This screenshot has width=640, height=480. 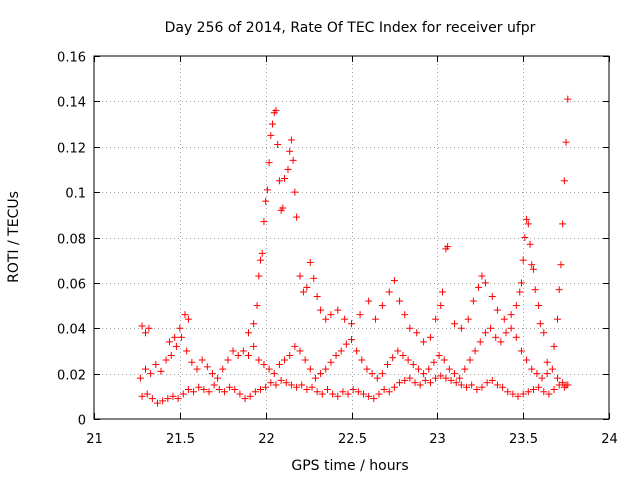 What do you see at coordinates (266, 439) in the screenshot?
I see `x-tick-label: 22` at bounding box center [266, 439].